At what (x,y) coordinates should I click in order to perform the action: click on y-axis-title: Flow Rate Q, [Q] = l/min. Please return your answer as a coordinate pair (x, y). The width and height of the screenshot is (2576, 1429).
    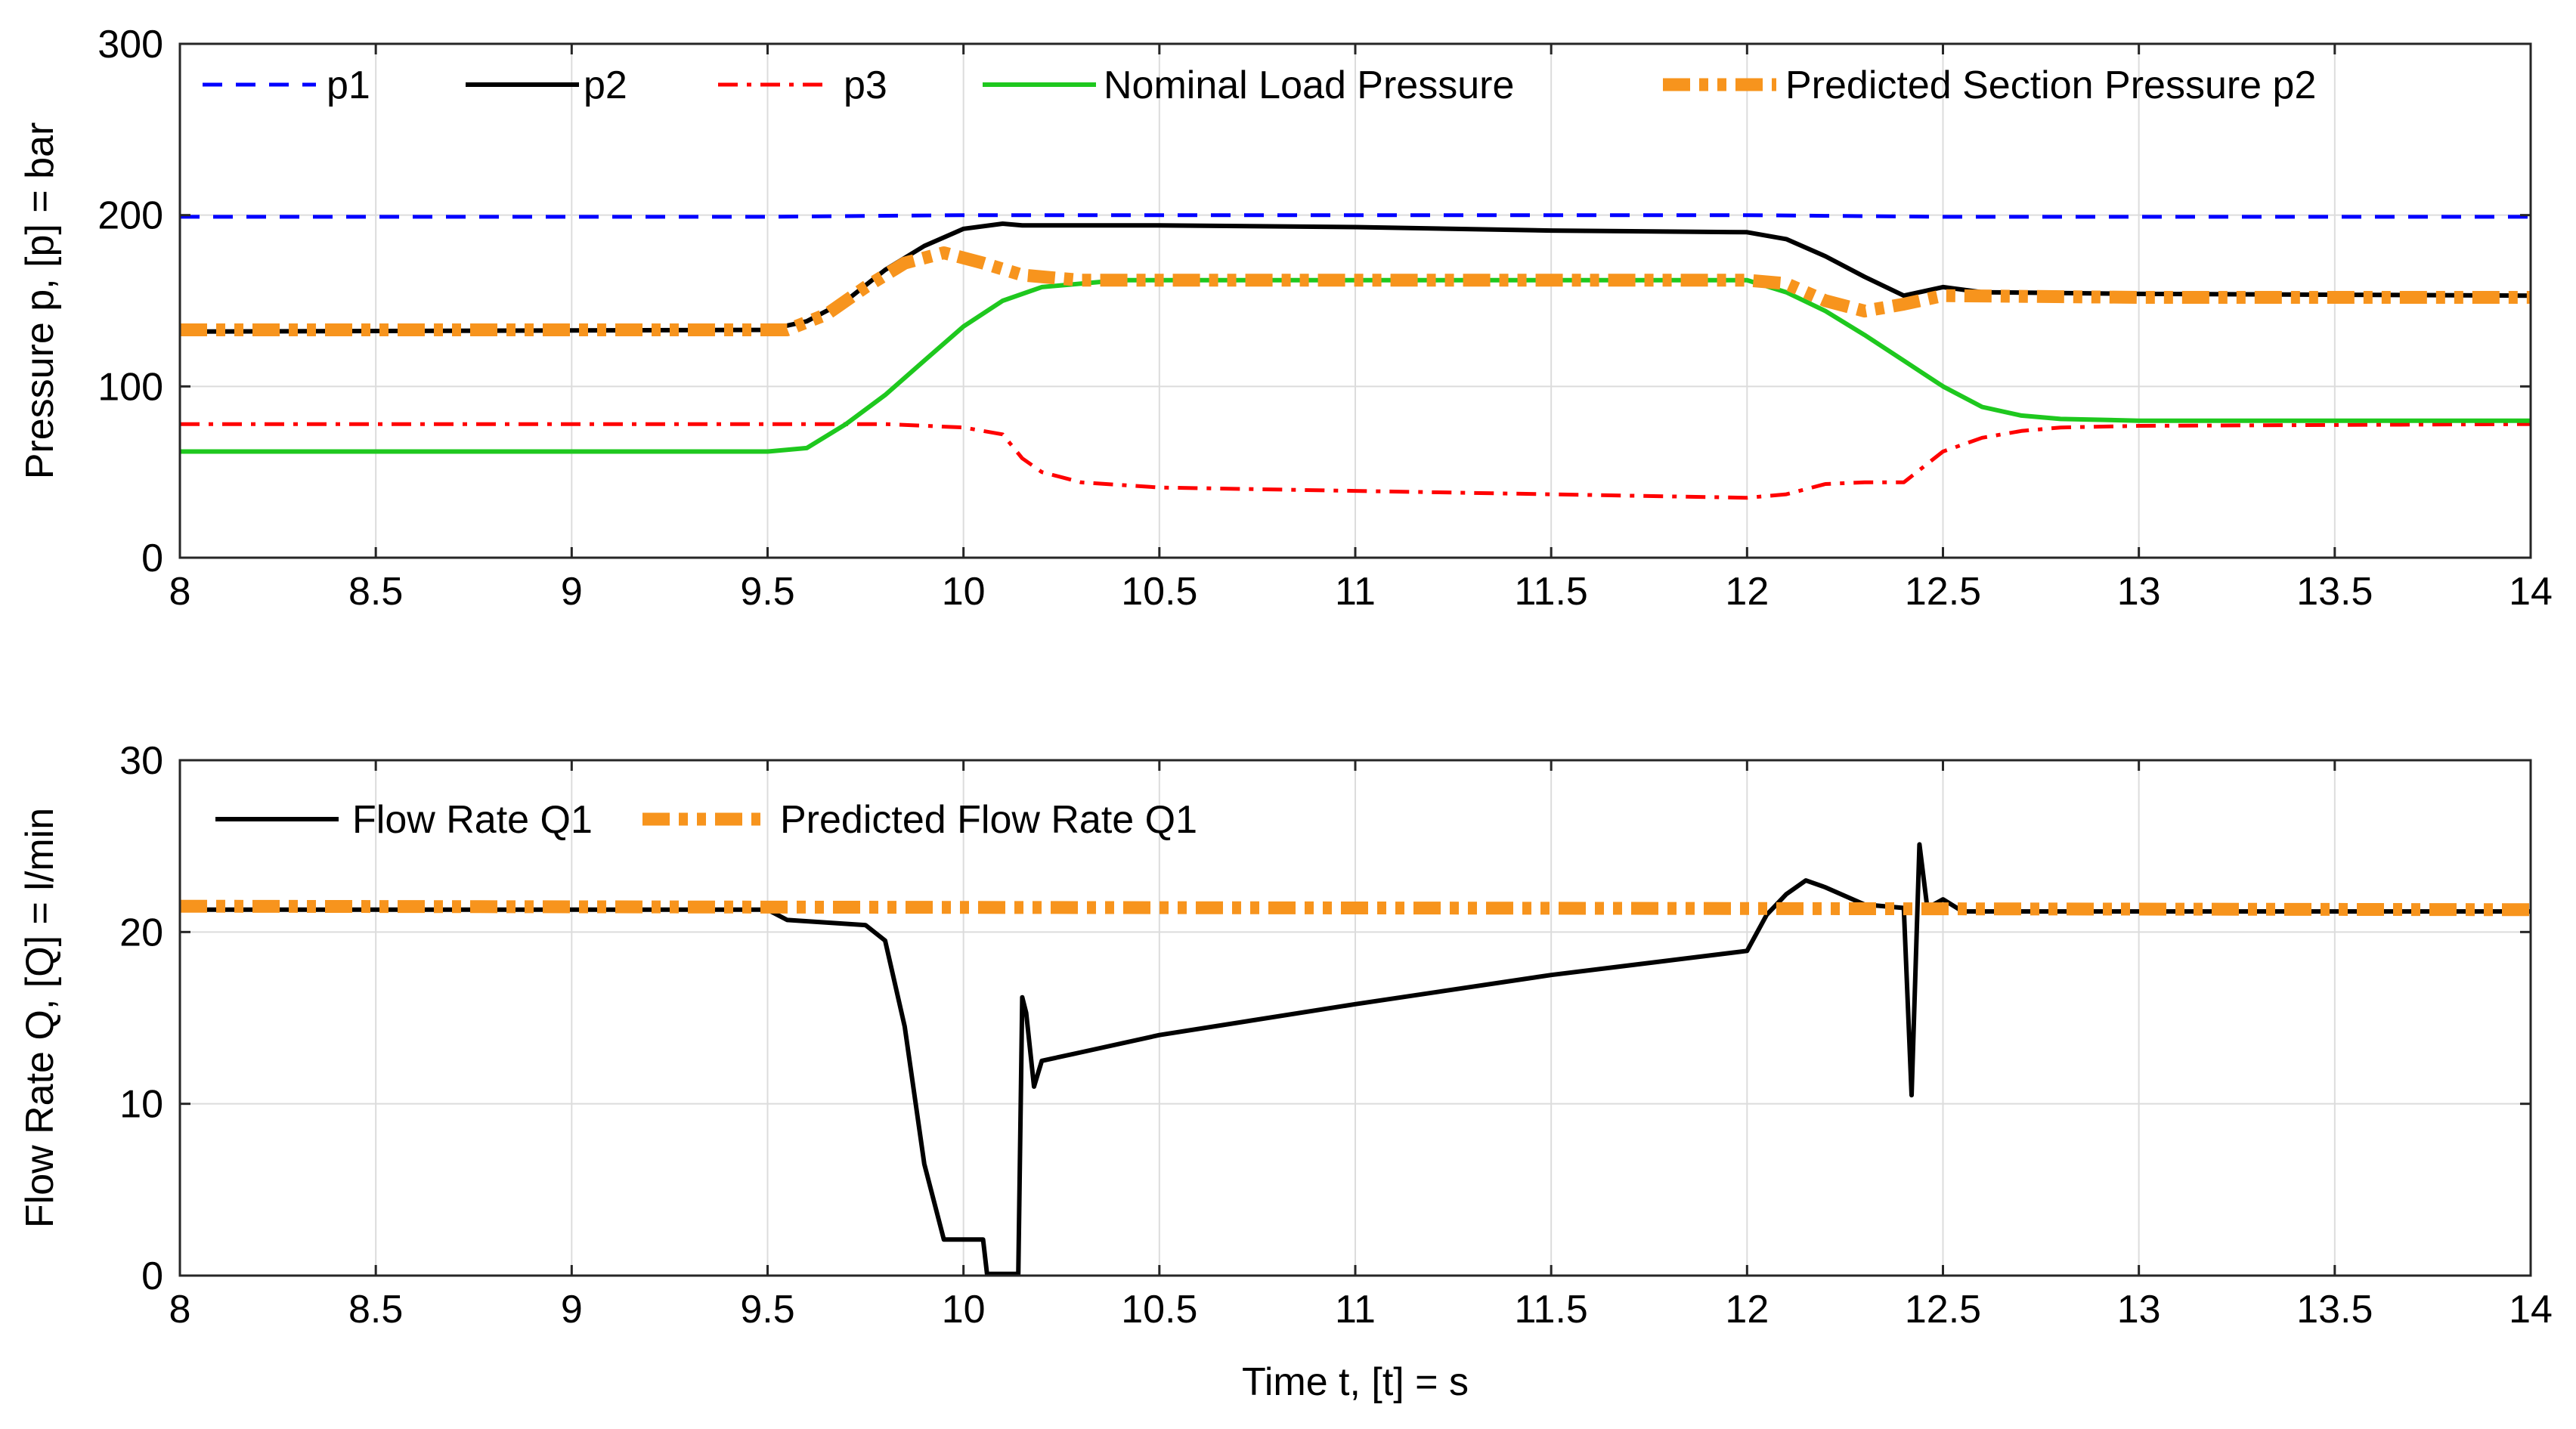
    Looking at the image, I should click on (40, 1018).